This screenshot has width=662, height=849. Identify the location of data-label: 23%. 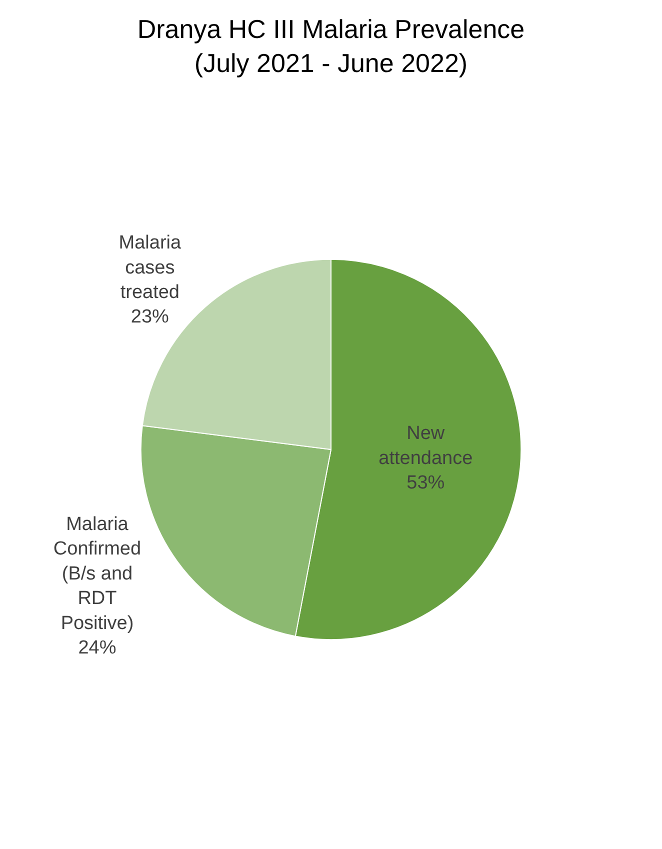
(150, 317).